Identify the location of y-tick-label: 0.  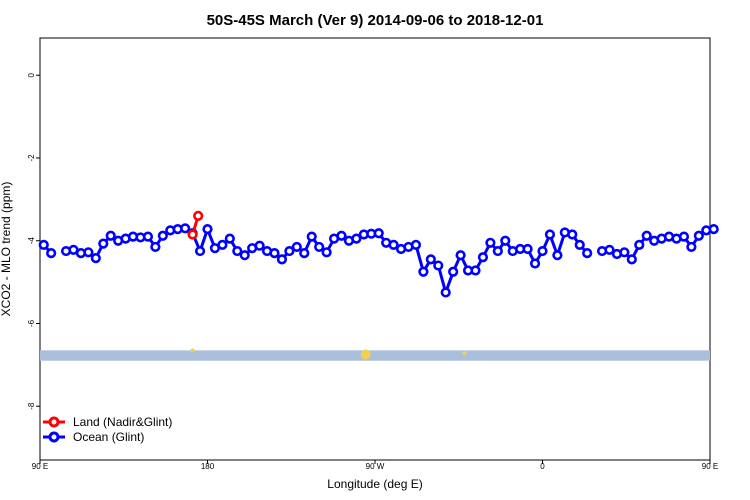
(31, 74).